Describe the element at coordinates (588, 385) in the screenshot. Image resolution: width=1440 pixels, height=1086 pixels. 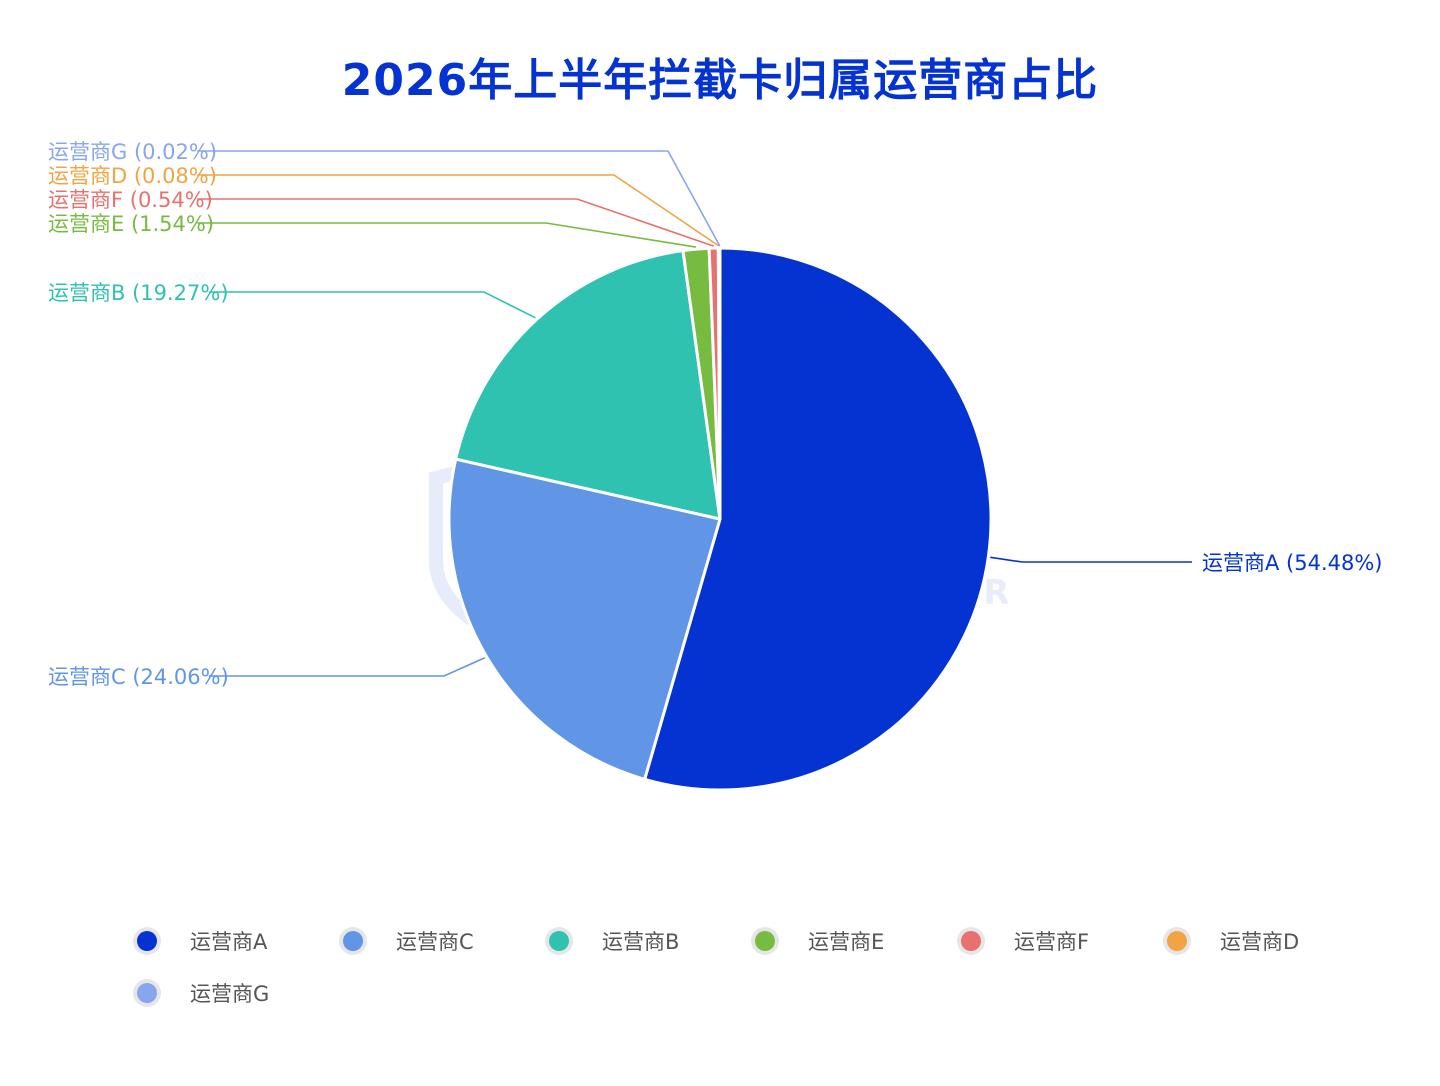
I see `pie-slice-运营商B` at that location.